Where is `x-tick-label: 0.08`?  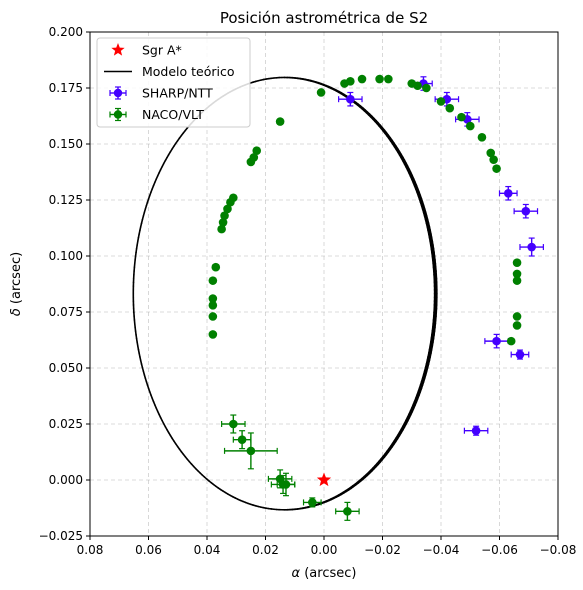
x-tick-label: 0.08 is located at coordinates (90, 550).